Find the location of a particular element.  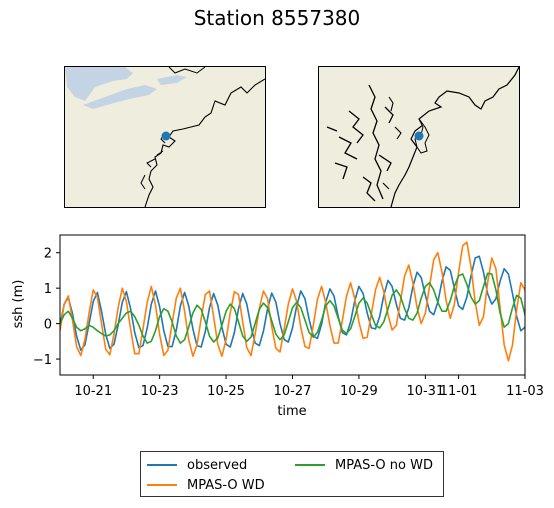

regional-map is located at coordinates (165, 137).